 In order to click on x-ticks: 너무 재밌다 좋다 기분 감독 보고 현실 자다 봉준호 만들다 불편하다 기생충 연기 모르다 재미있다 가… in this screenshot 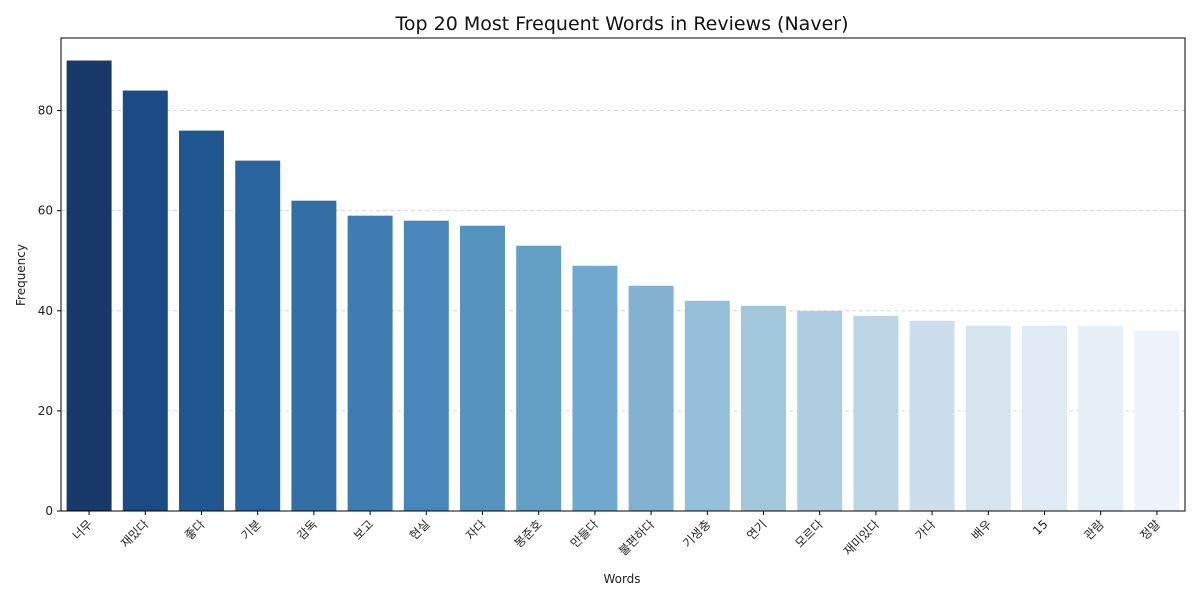, I will do `click(616, 534)`.